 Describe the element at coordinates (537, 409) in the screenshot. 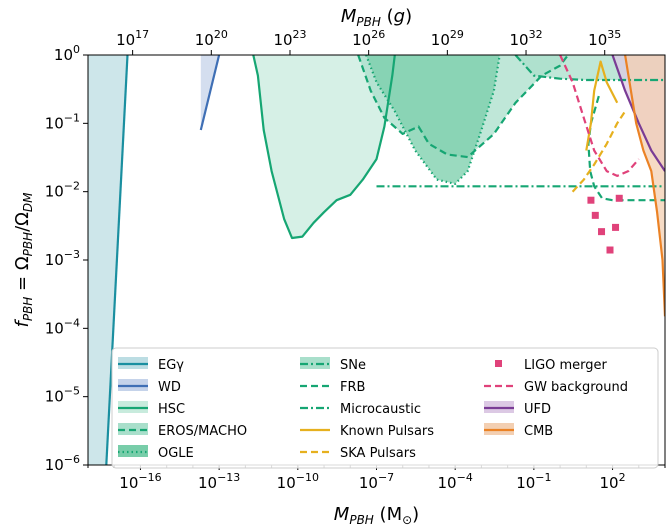

I see `legend-ufd-label: UFD` at that location.